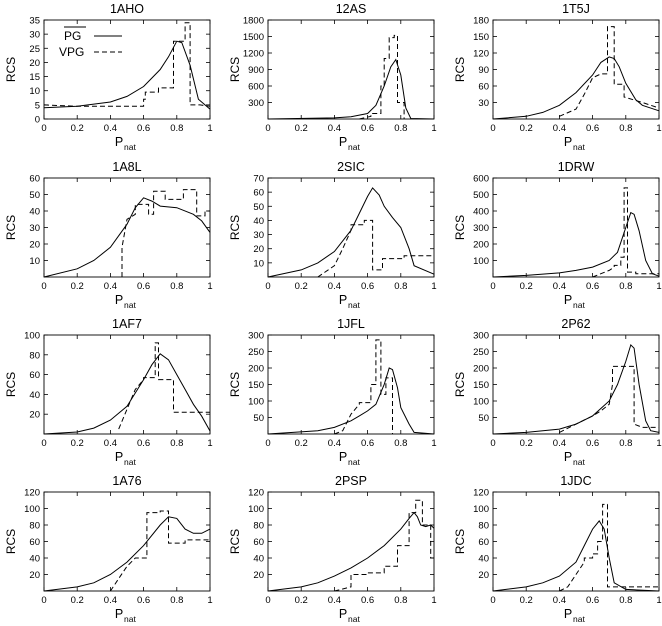 The image size is (662, 626). Describe the element at coordinates (34, 49) in the screenshot. I see `y-tick-label: 25` at that location.